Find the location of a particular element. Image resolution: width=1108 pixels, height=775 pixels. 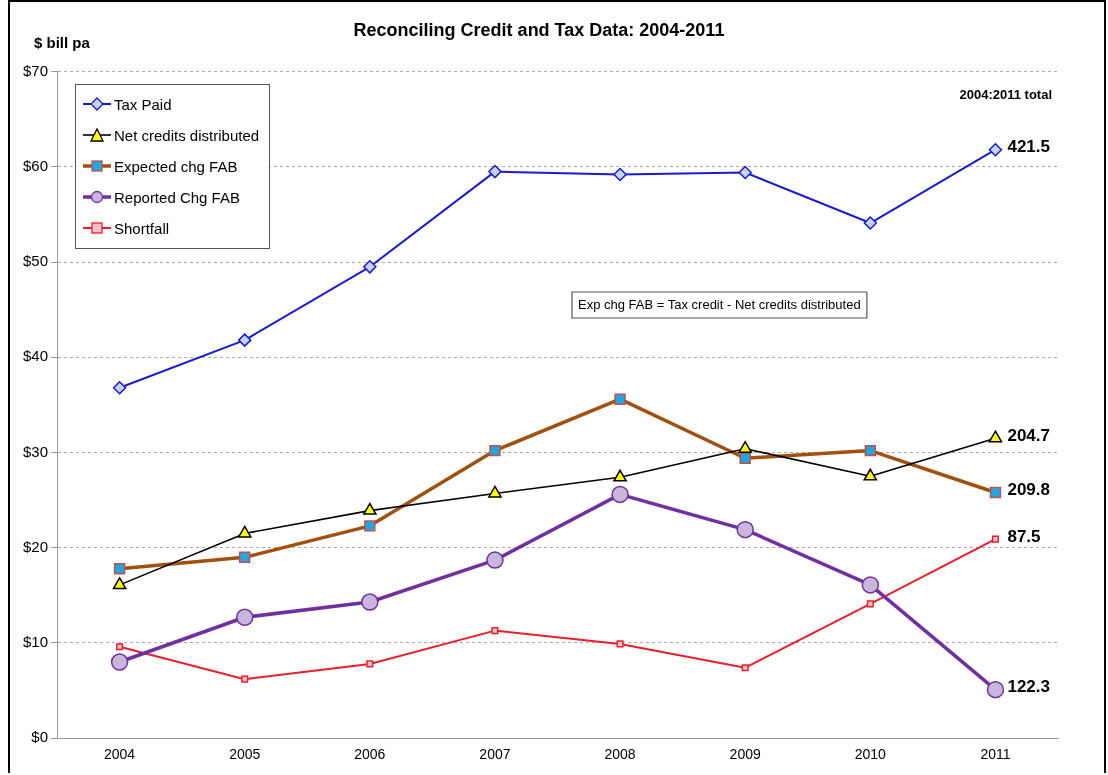

y-tick-label: $0 is located at coordinates (40, 737).